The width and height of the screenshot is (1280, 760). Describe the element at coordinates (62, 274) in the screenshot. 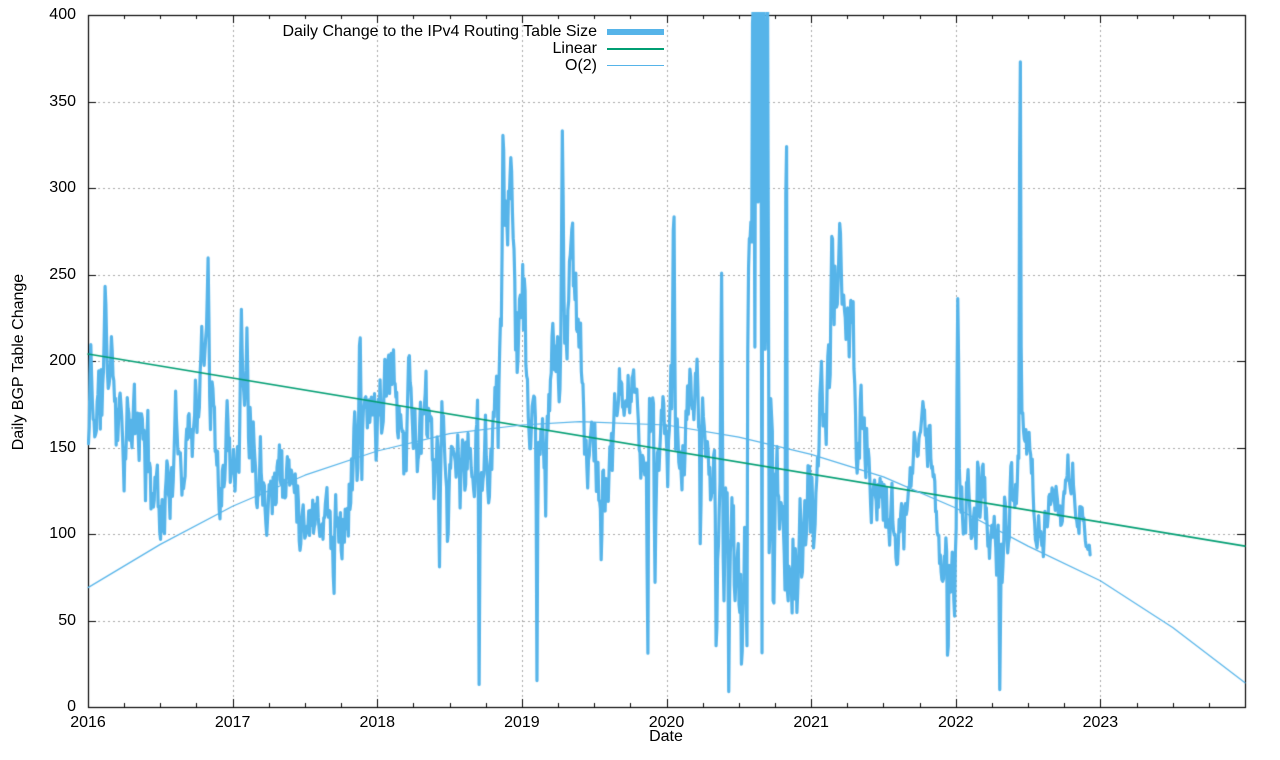

I see `y-tick-label: 250` at that location.